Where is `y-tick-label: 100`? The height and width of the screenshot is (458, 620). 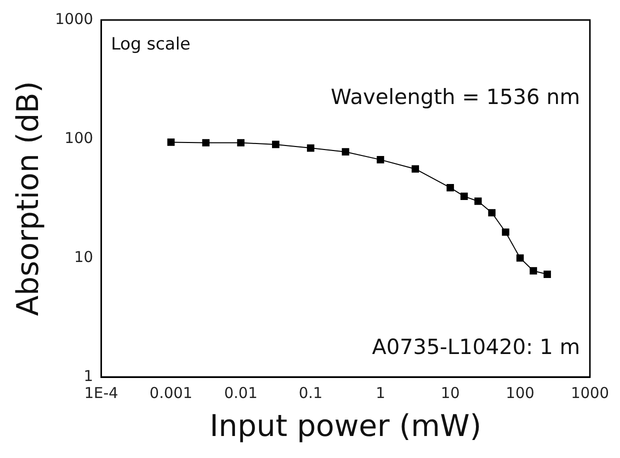
y-tick-label: 100 is located at coordinates (79, 137).